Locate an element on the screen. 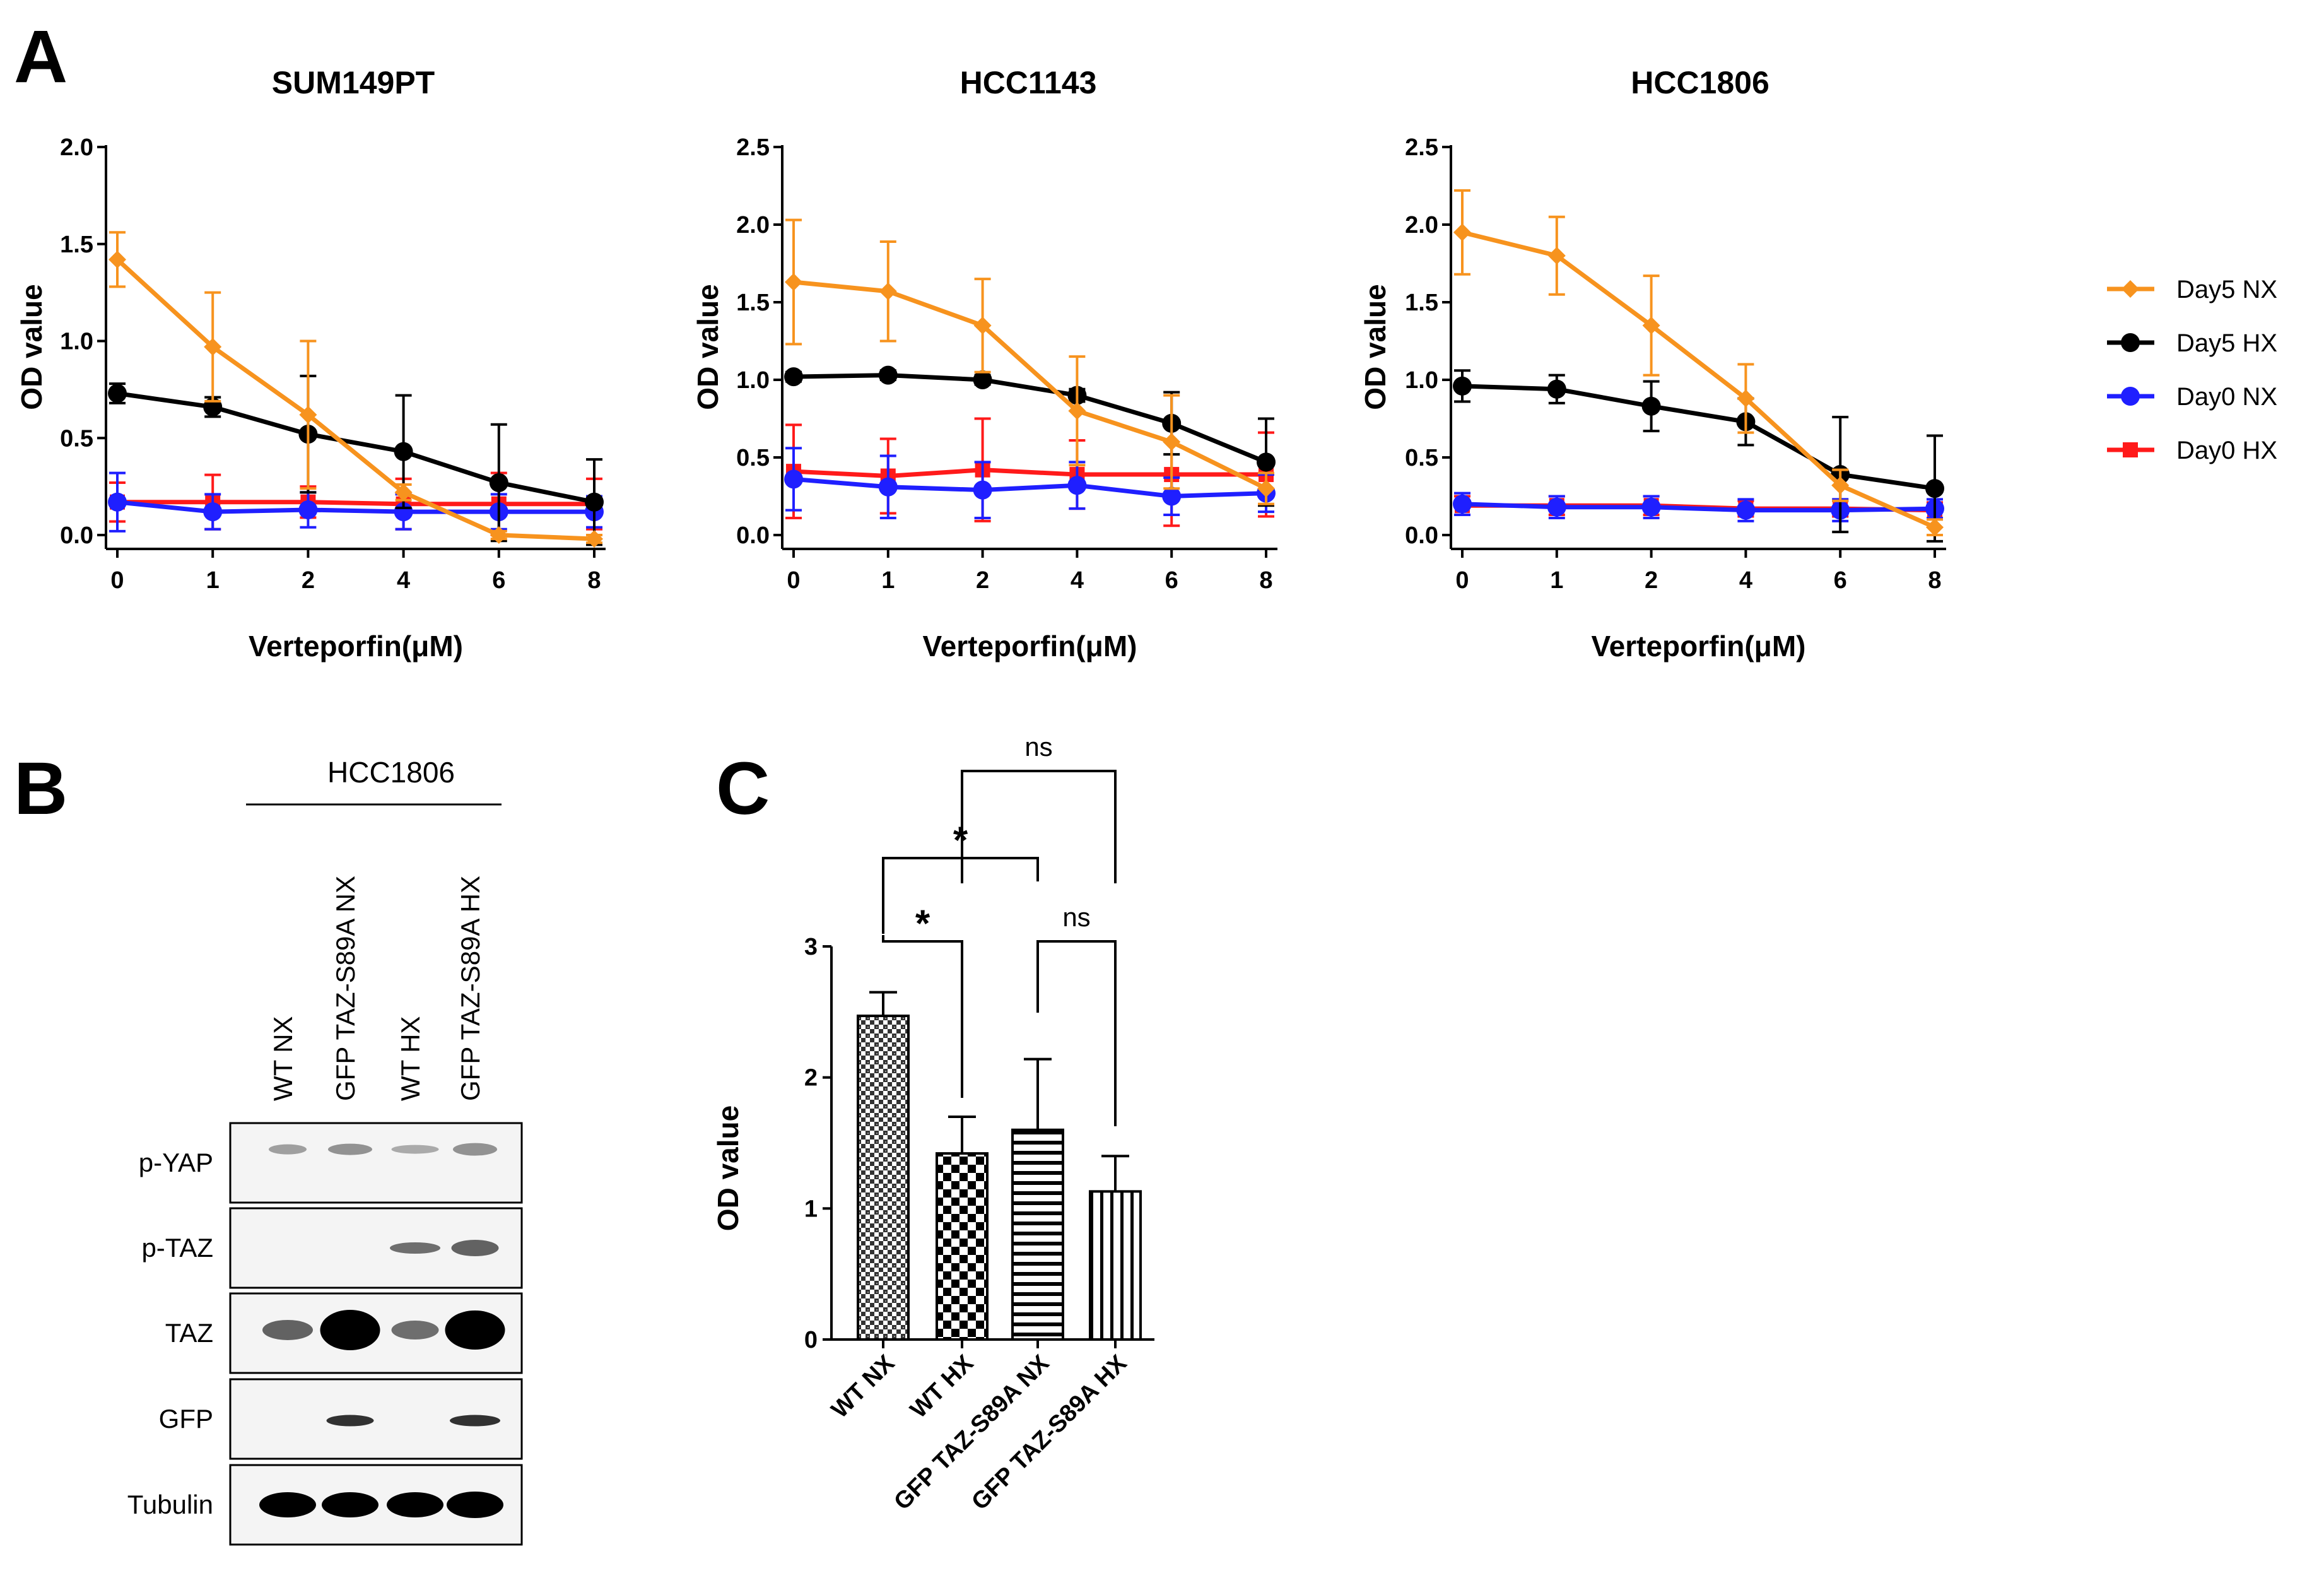 This screenshot has width=2324, height=1578. series-day5-nx is located at coordinates (356, 389).